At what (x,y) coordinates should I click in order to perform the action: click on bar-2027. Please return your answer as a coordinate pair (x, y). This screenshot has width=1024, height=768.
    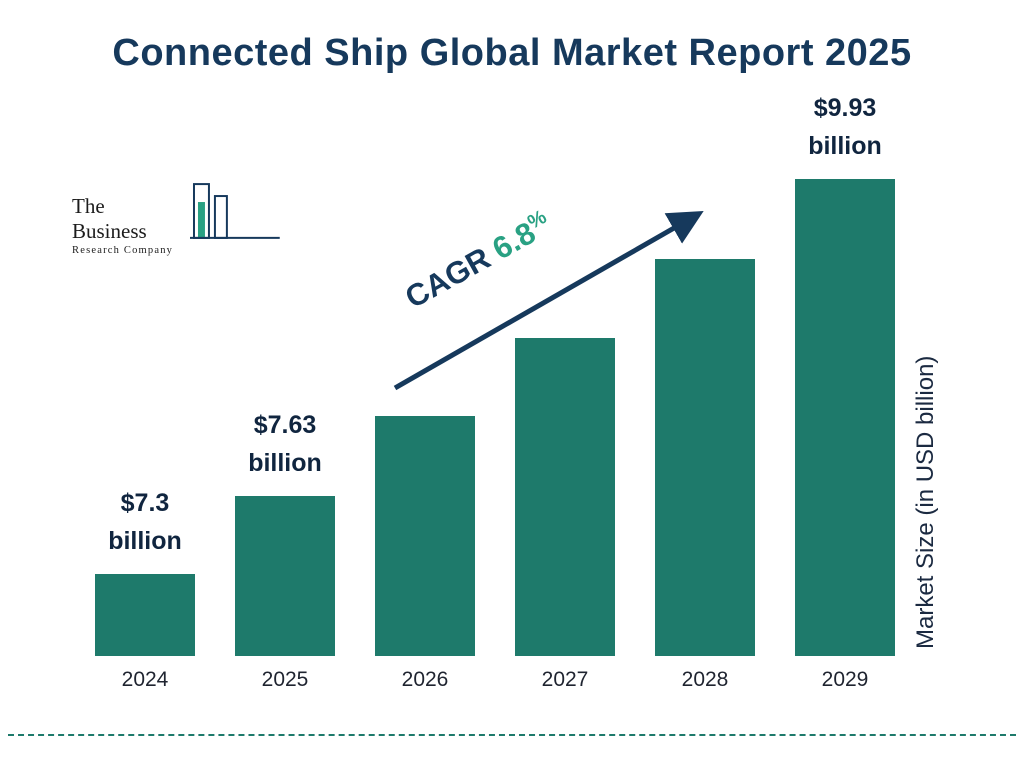
    Looking at the image, I should click on (565, 497).